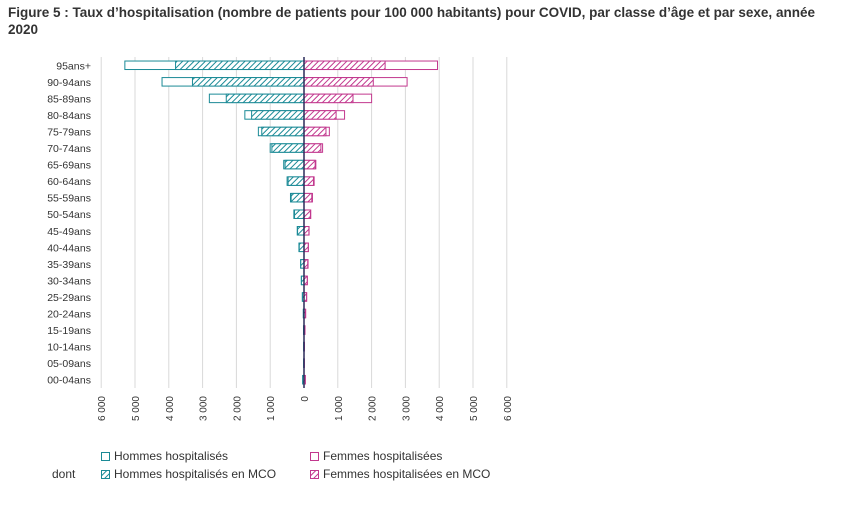  What do you see at coordinates (69, 232) in the screenshot?
I see `category-label: 45-49ans` at bounding box center [69, 232].